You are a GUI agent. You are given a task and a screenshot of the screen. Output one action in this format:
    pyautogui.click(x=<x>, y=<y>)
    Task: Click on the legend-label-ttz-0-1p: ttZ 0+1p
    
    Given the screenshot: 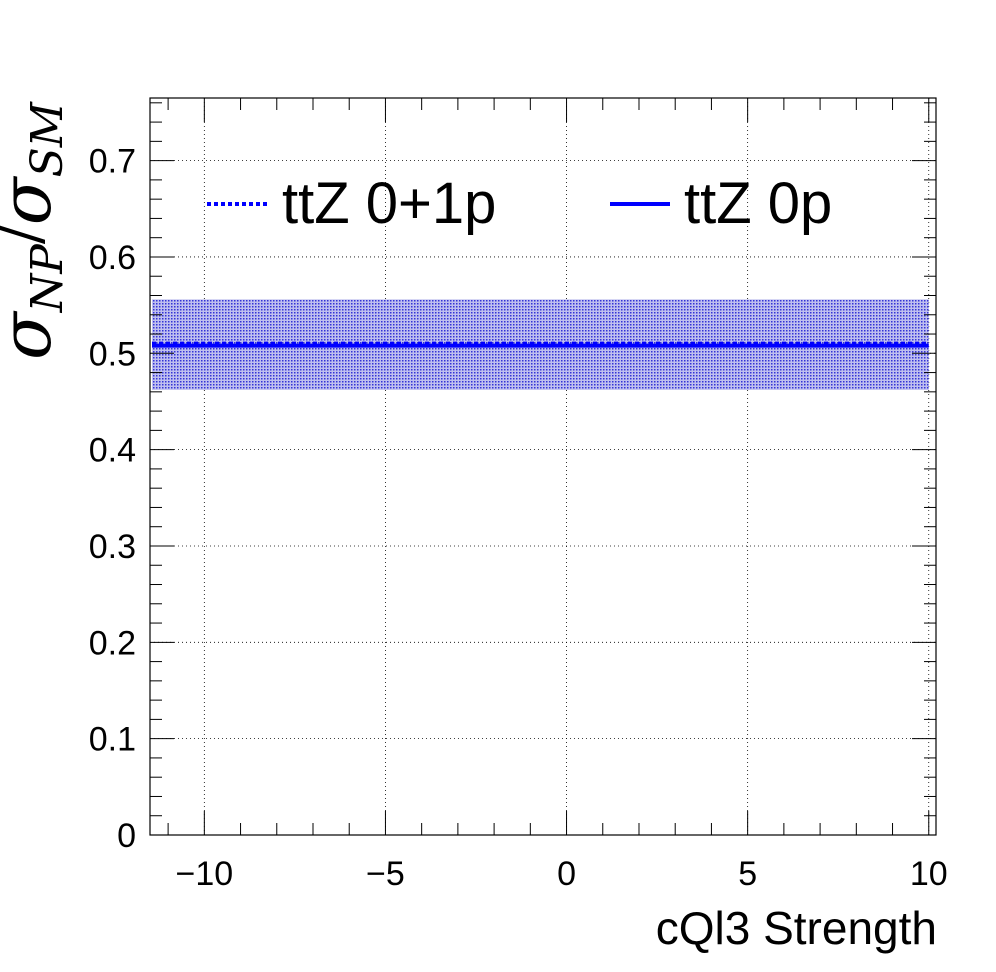 What is the action you would take?
    pyautogui.click(x=389, y=203)
    